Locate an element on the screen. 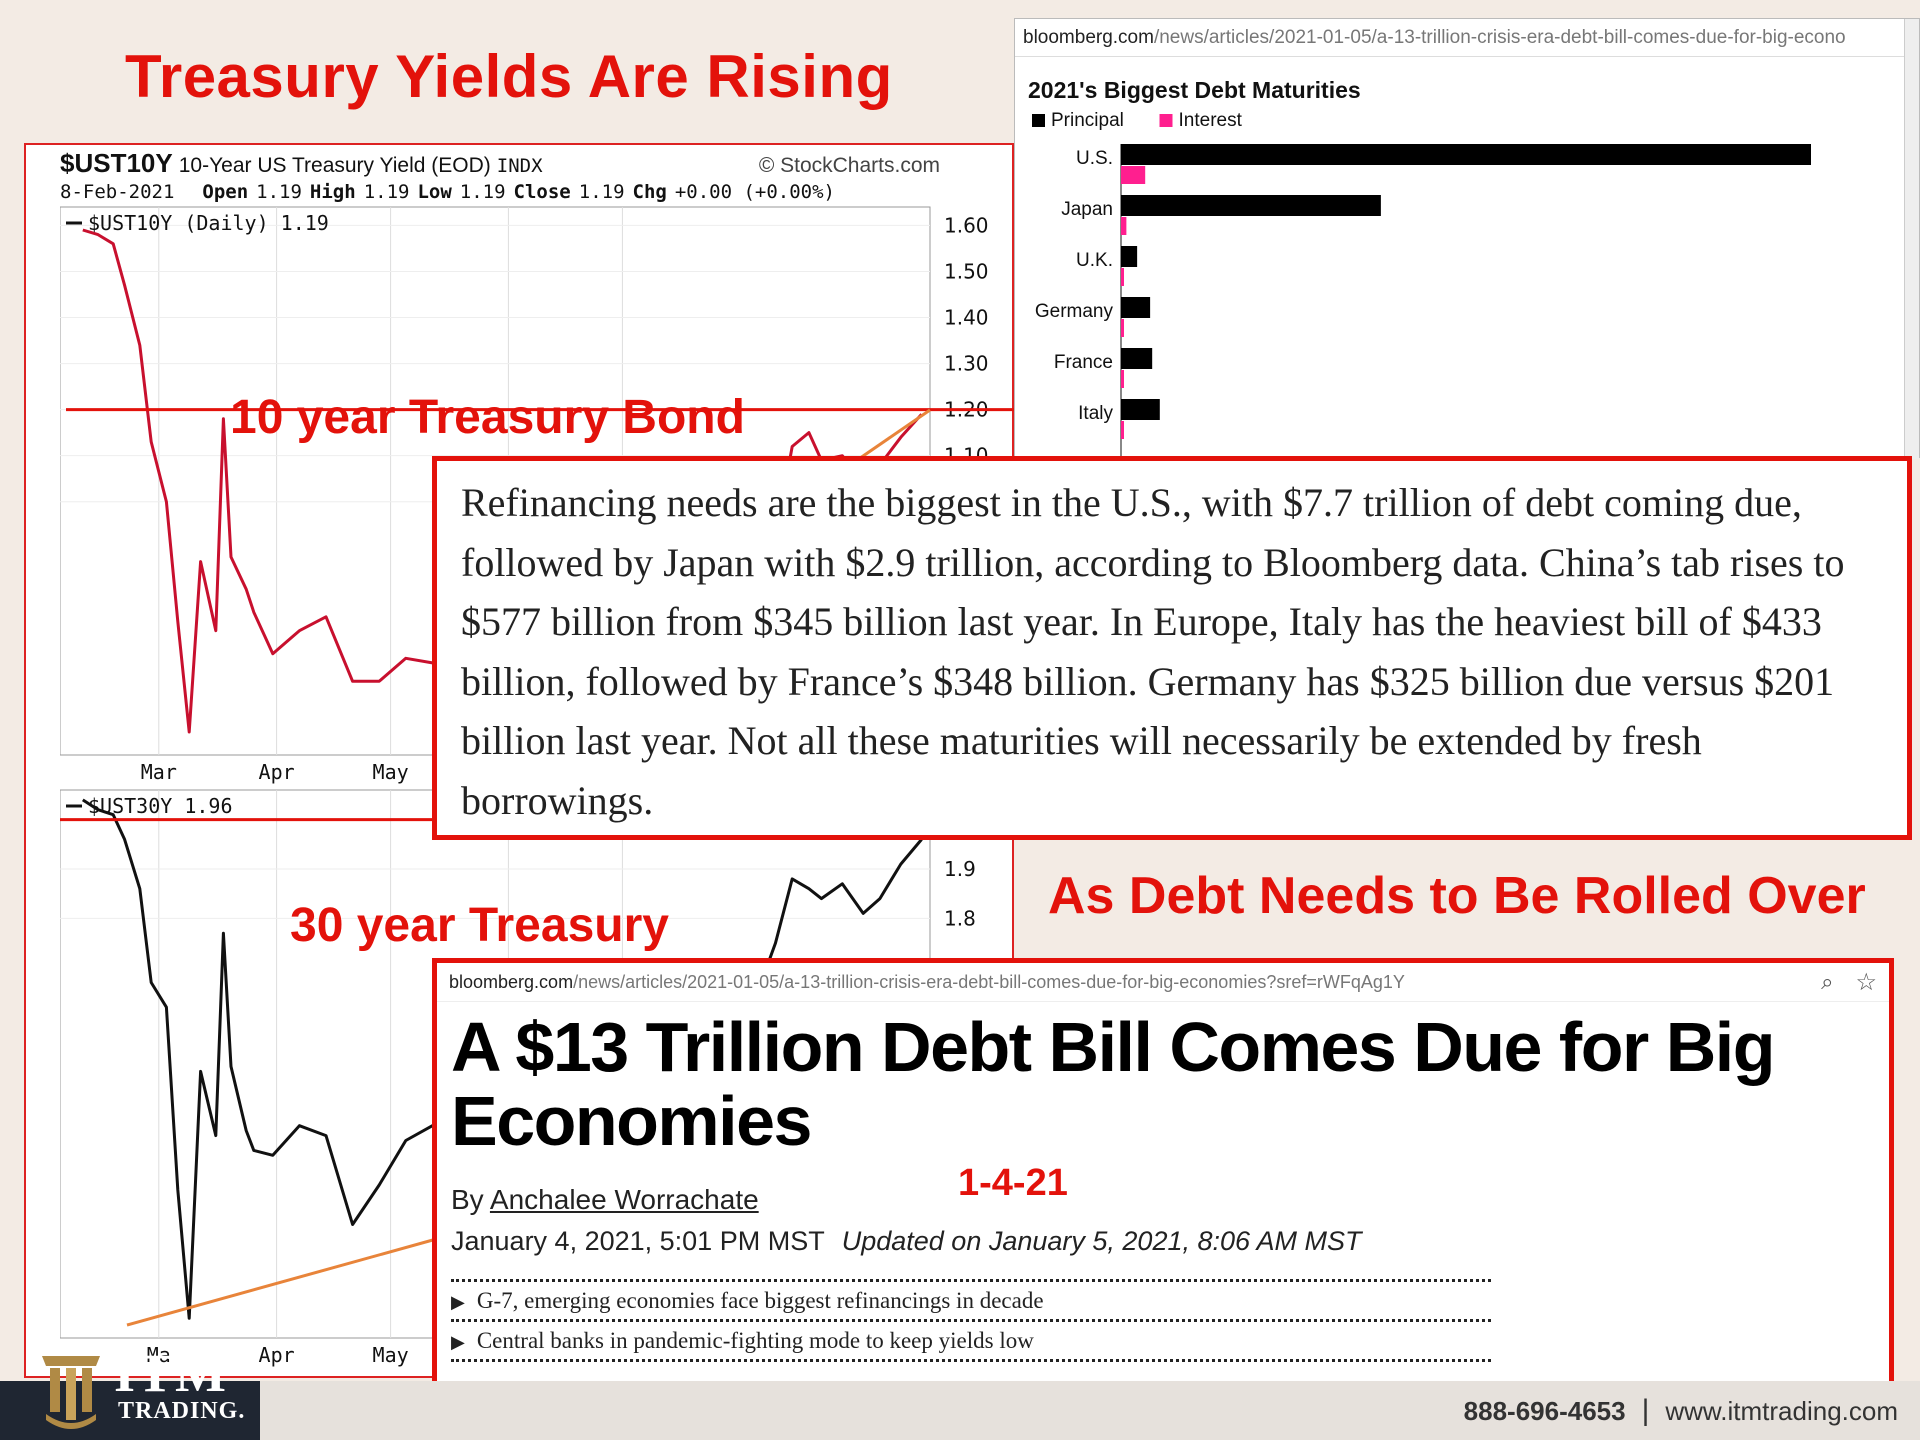 Image resolution: width=1920 pixels, height=1440 pixels. close-value: 1.19 is located at coordinates (601, 192).